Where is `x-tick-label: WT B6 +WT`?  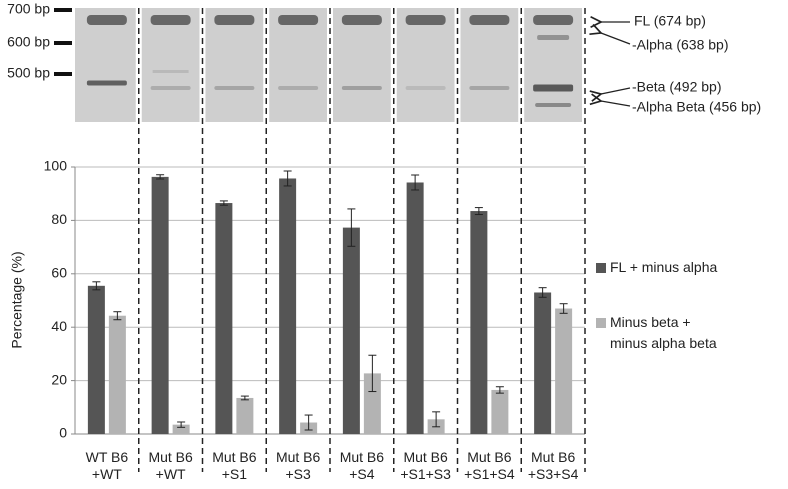 x-tick-label: WT B6 +WT is located at coordinates (107, 465).